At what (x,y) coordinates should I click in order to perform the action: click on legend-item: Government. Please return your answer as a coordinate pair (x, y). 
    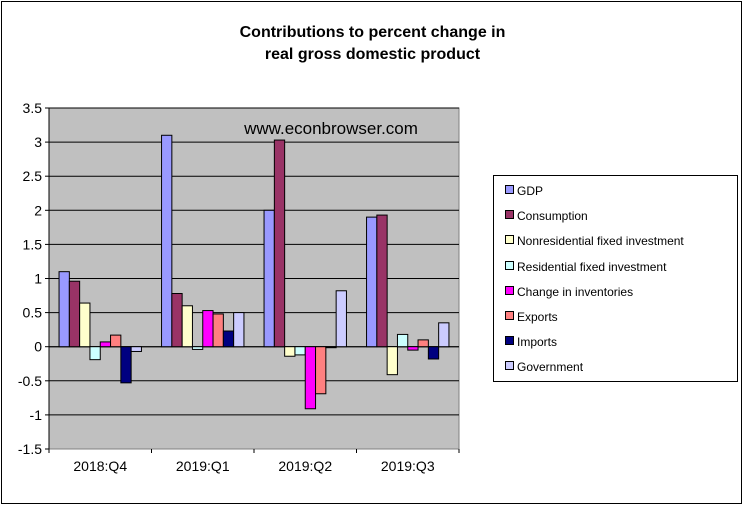
    Looking at the image, I should click on (544, 367).